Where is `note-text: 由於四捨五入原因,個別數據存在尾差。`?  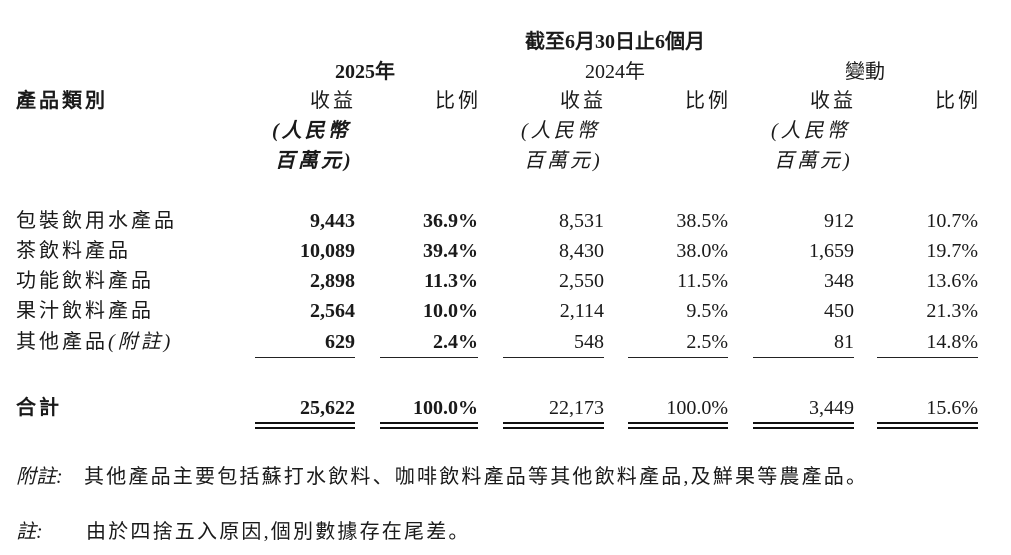 note-text: 由於四捨五入原因,個別數據存在尾差。 is located at coordinates (278, 532).